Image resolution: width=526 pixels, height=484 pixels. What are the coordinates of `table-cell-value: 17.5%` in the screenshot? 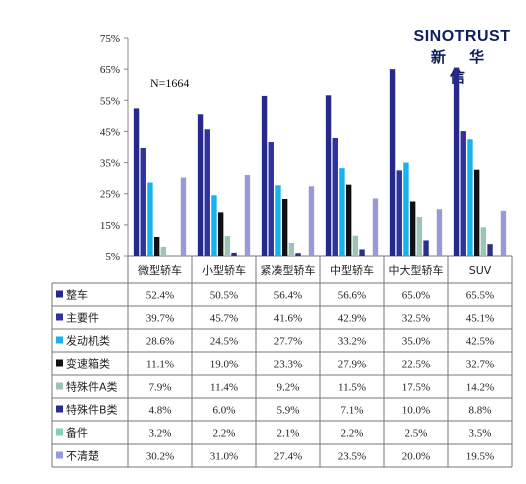 It's located at (416, 388).